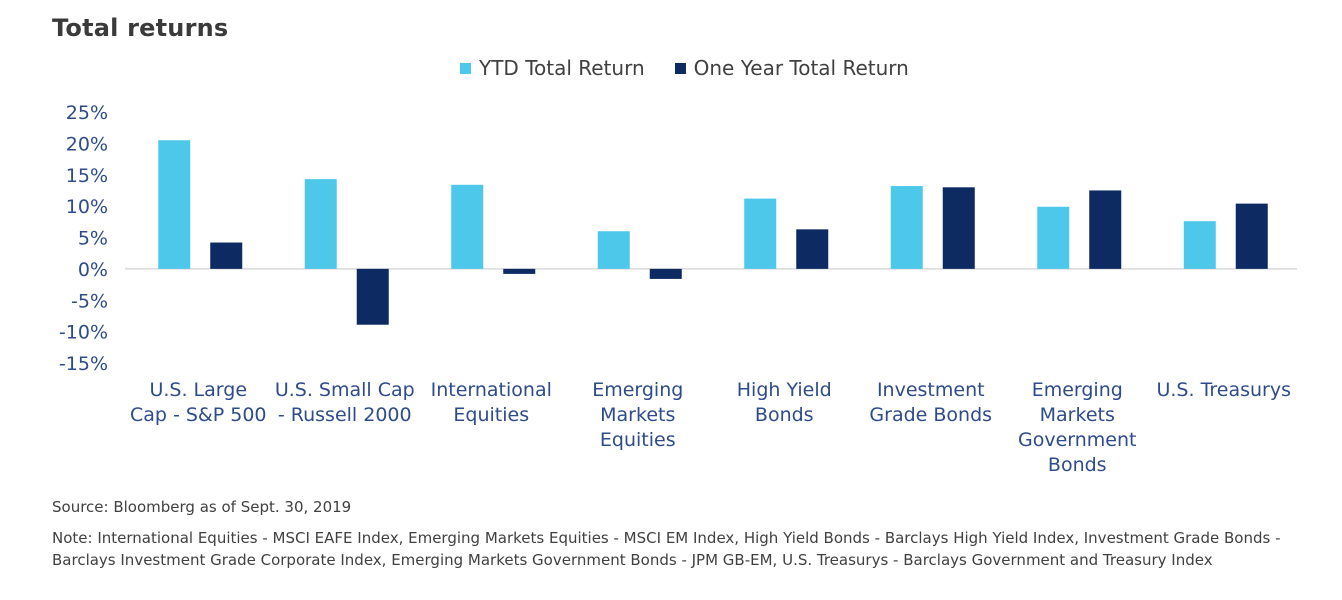  What do you see at coordinates (784, 402) in the screenshot?
I see `x-tick-label: High Yield Bonds` at bounding box center [784, 402].